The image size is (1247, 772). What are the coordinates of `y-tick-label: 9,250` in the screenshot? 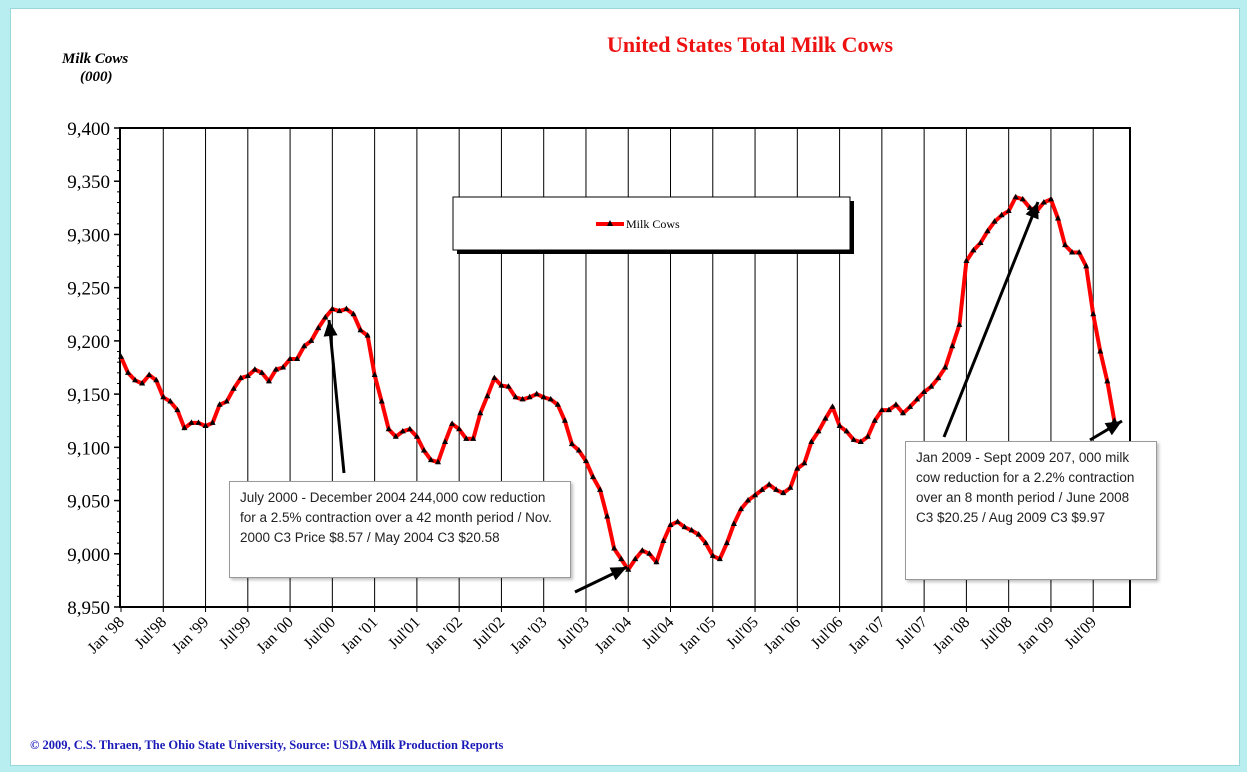 It's located at (88, 289).